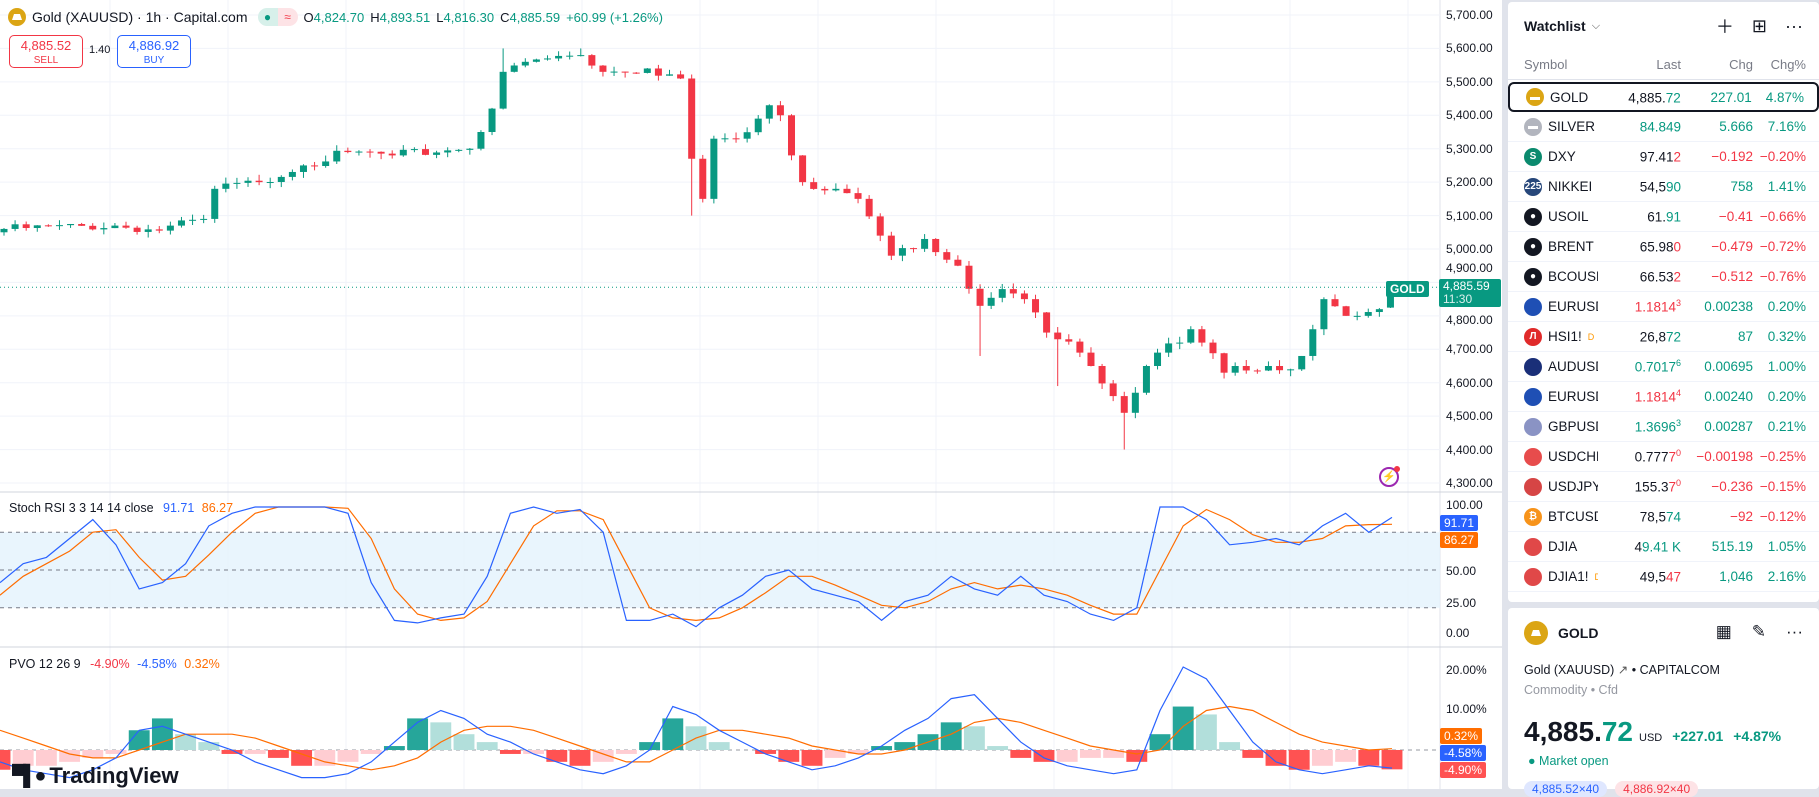 The width and height of the screenshot is (1819, 797). Describe the element at coordinates (1759, 25) in the screenshot. I see `advanced-view-icon: ⊞` at that location.